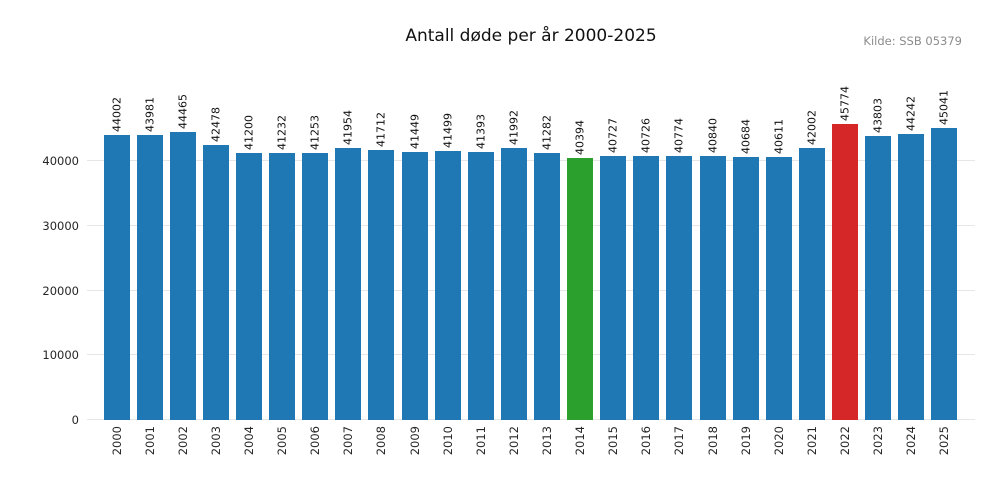  Describe the element at coordinates (149, 277) in the screenshot. I see `bar-2001` at that location.